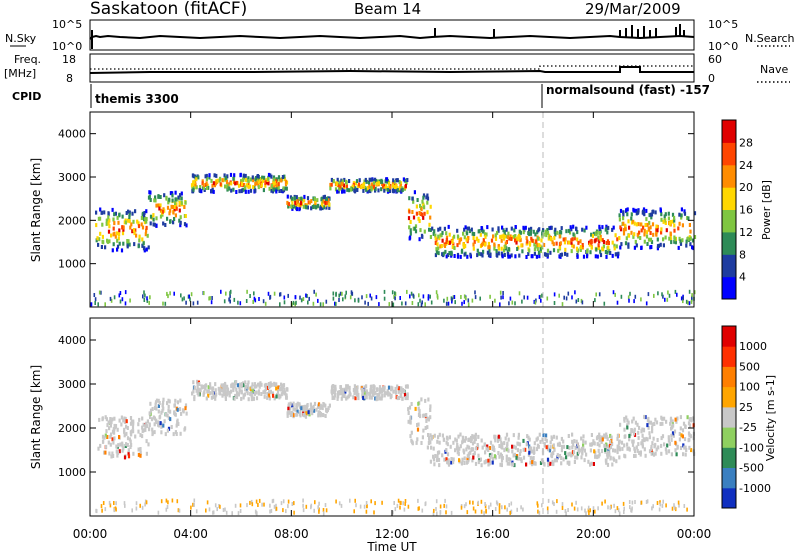 The height and width of the screenshot is (554, 800). I want to click on cpid-segment-1: themis 3300, so click(137, 99).